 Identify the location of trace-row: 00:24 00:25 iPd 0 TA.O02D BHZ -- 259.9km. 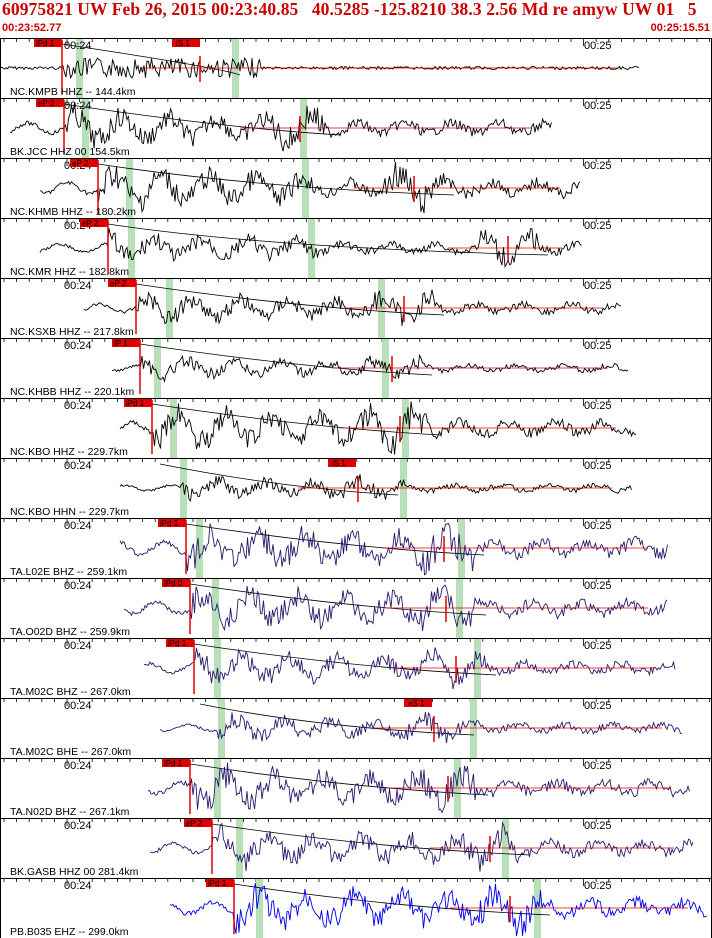
(356, 608).